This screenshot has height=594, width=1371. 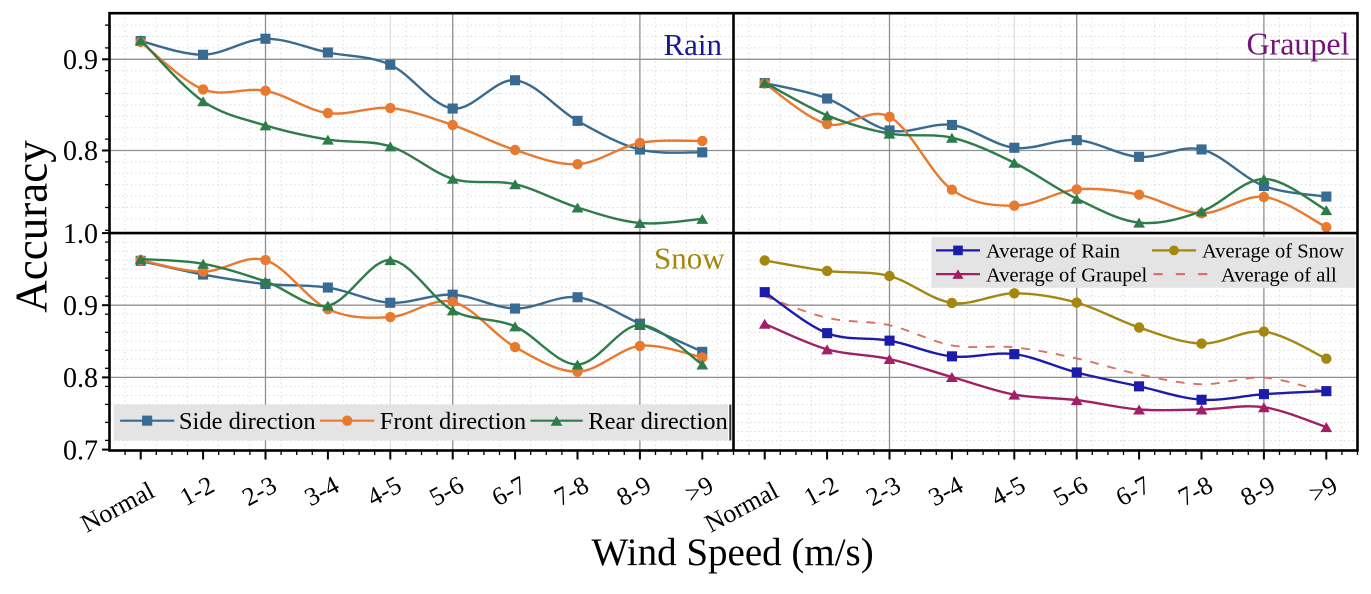 What do you see at coordinates (453, 421) in the screenshot?
I see `svg-text: Front direction` at bounding box center [453, 421].